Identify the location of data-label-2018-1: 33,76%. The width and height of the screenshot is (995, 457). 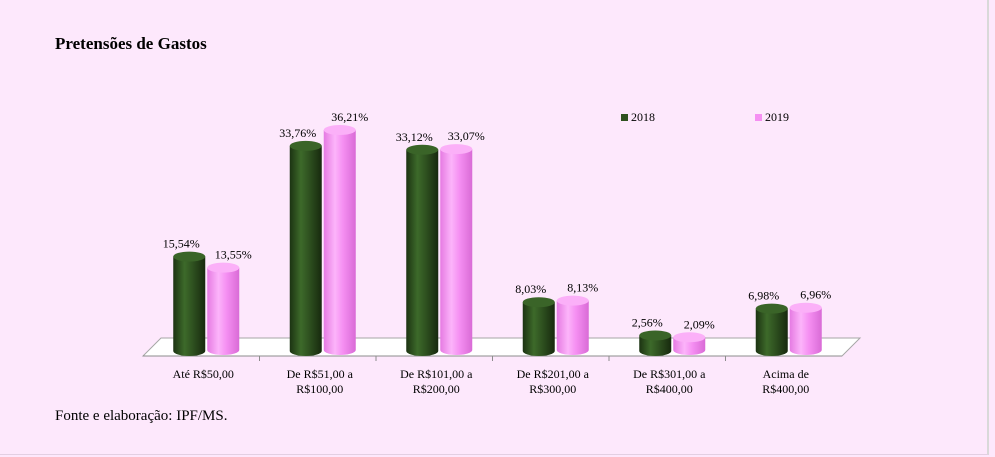
(297, 133).